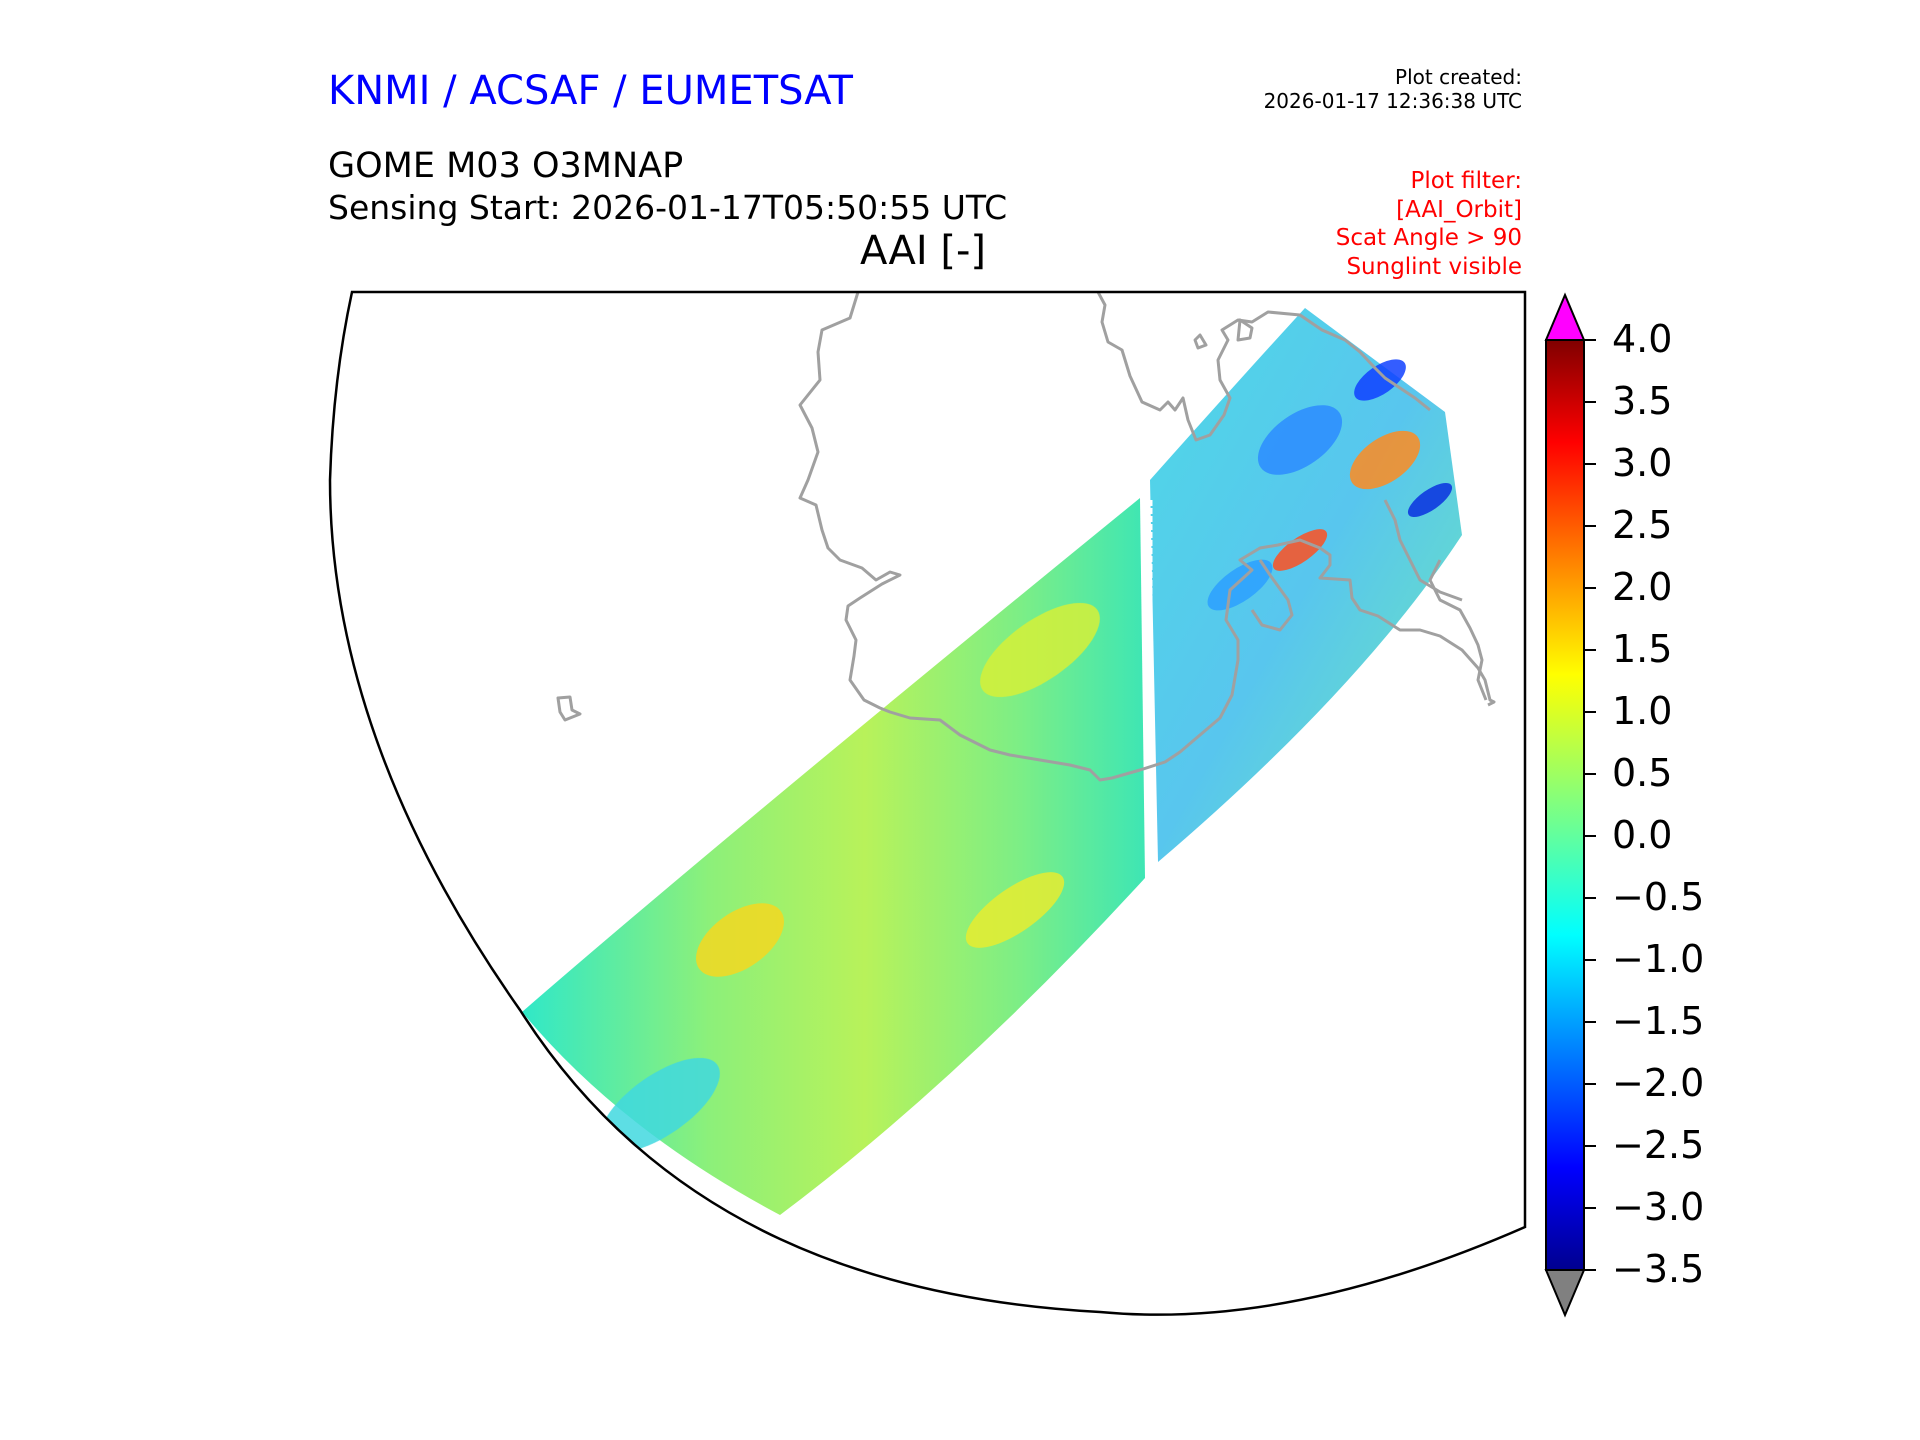 The image size is (1920, 1440). Describe the element at coordinates (1466, 181) in the screenshot. I see `plot-filter-line: Plot filter:` at that location.